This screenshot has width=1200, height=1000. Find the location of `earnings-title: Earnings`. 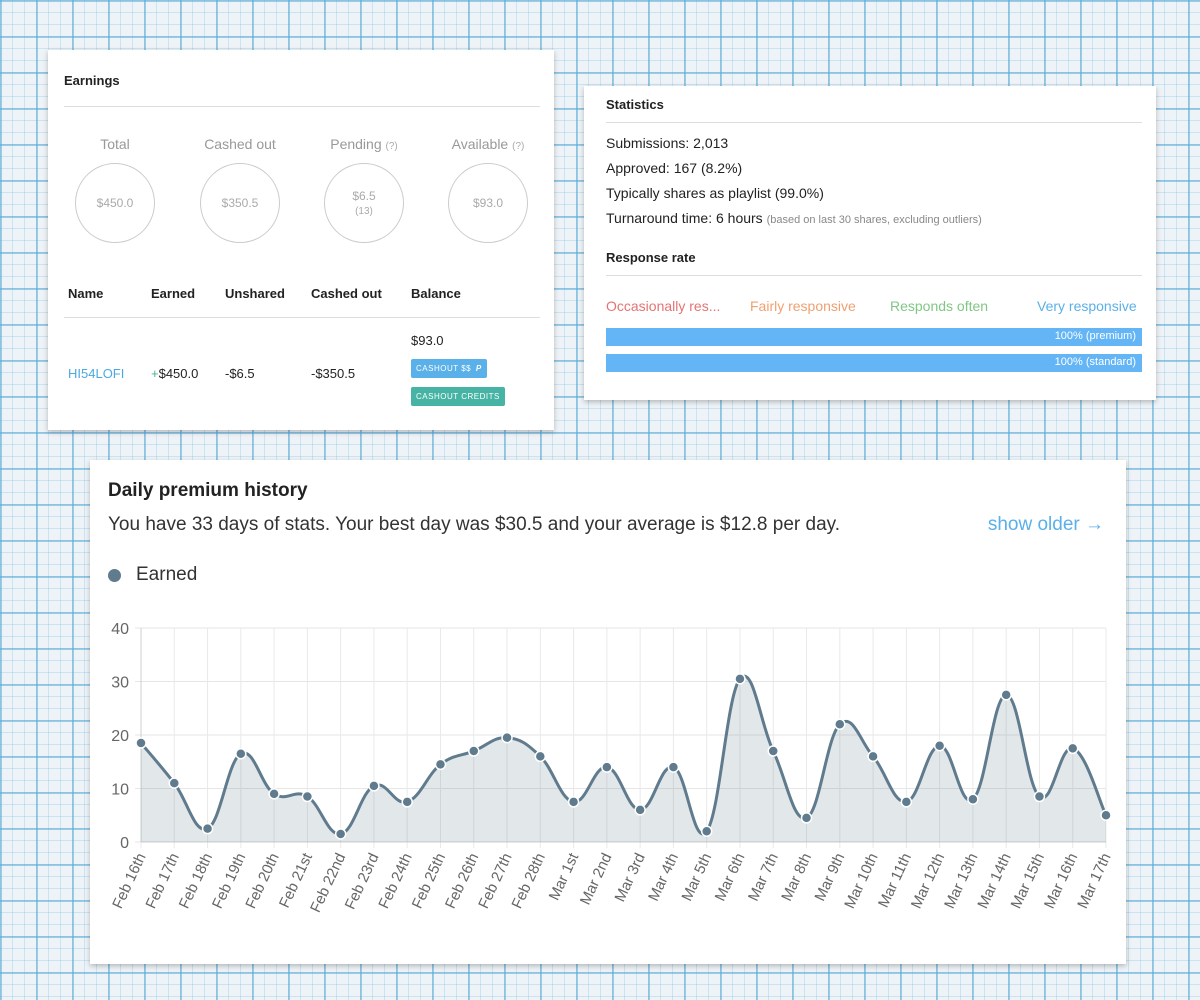

earnings-title: Earnings is located at coordinates (92, 80).